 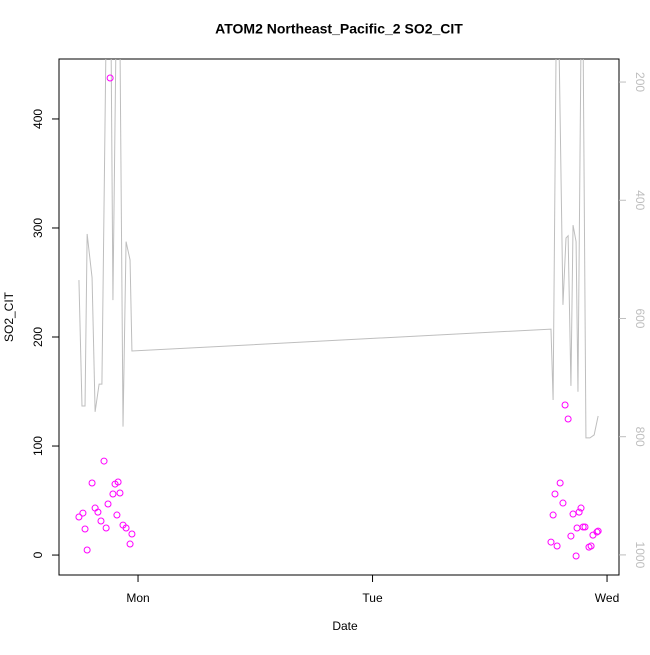 I want to click on x-tick-label: Wed, so click(x=607, y=598).